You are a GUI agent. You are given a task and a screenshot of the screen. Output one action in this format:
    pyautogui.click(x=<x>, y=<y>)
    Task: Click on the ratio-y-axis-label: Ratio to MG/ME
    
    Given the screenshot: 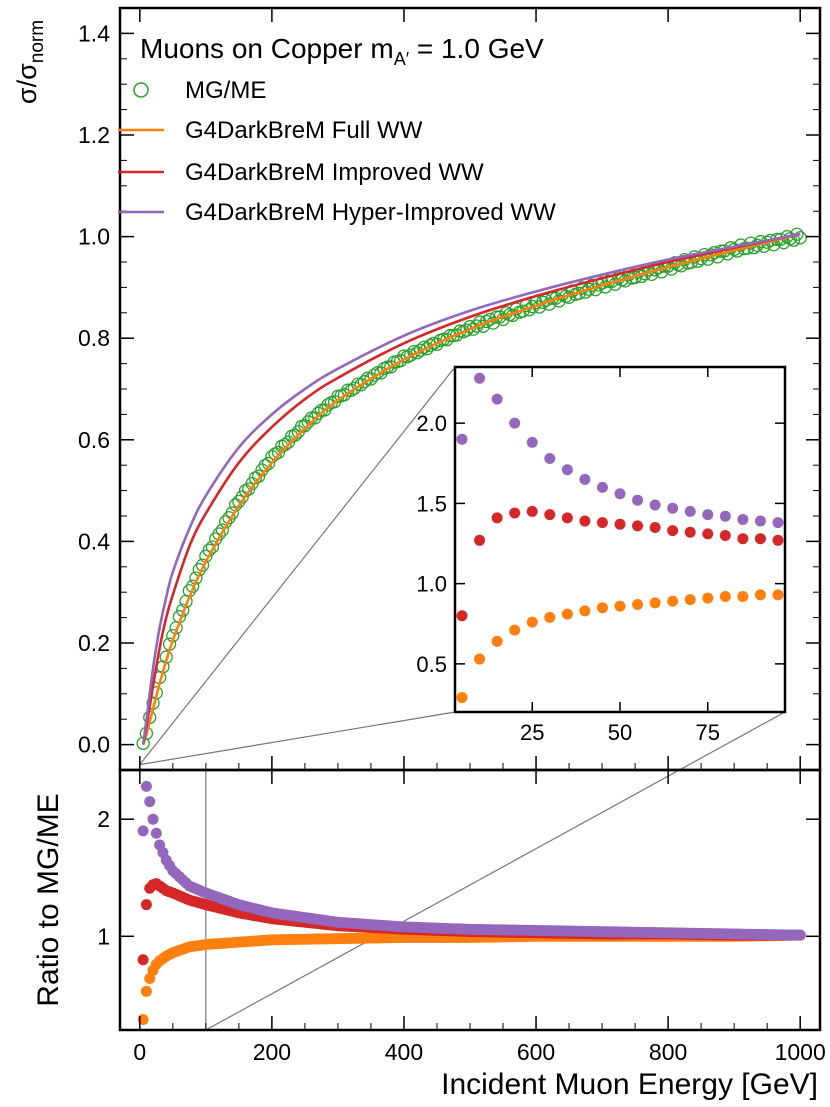 What is the action you would take?
    pyautogui.click(x=48, y=899)
    